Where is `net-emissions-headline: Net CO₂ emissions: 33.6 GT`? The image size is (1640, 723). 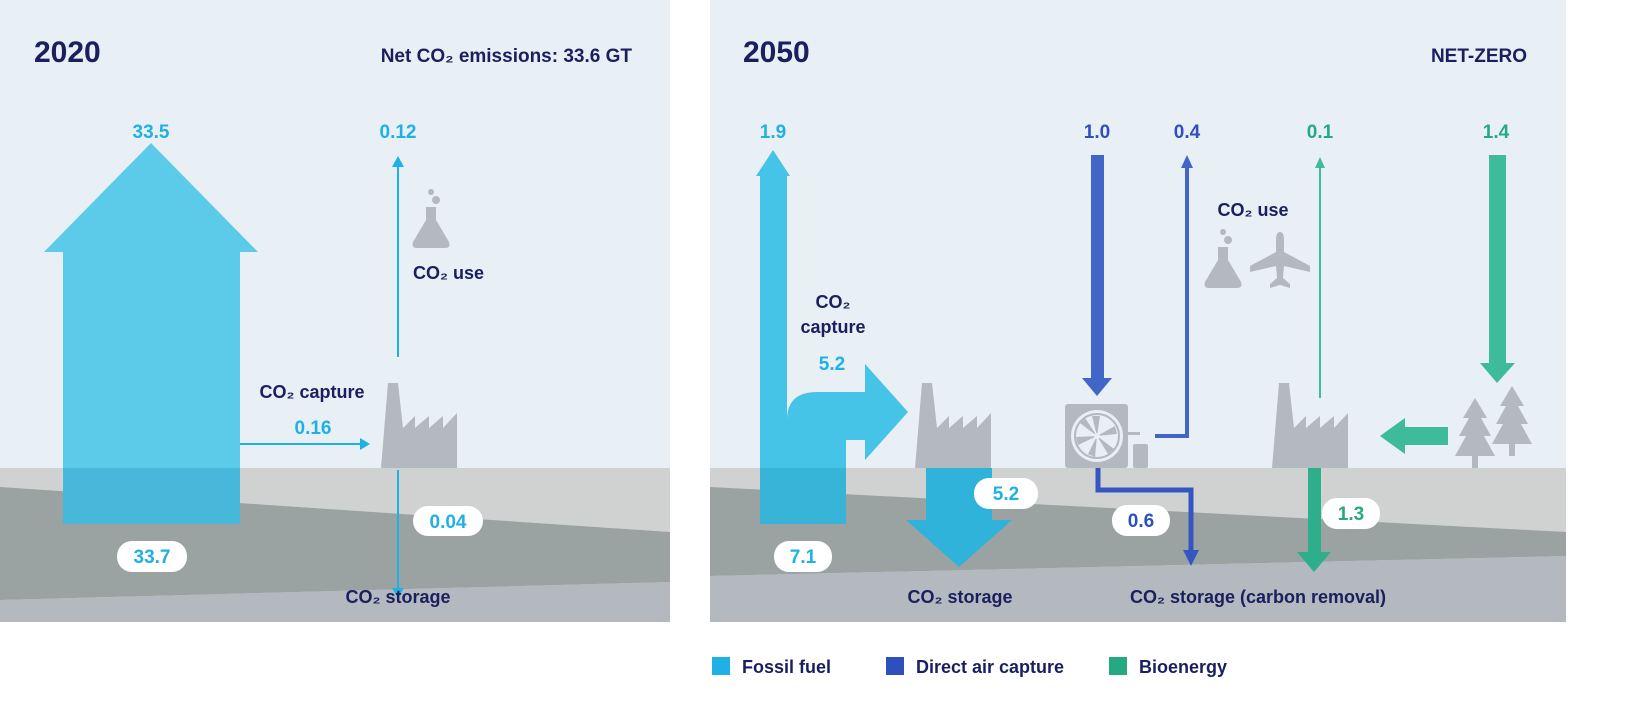 net-emissions-headline: Net CO₂ emissions: 33.6 GT is located at coordinates (507, 56).